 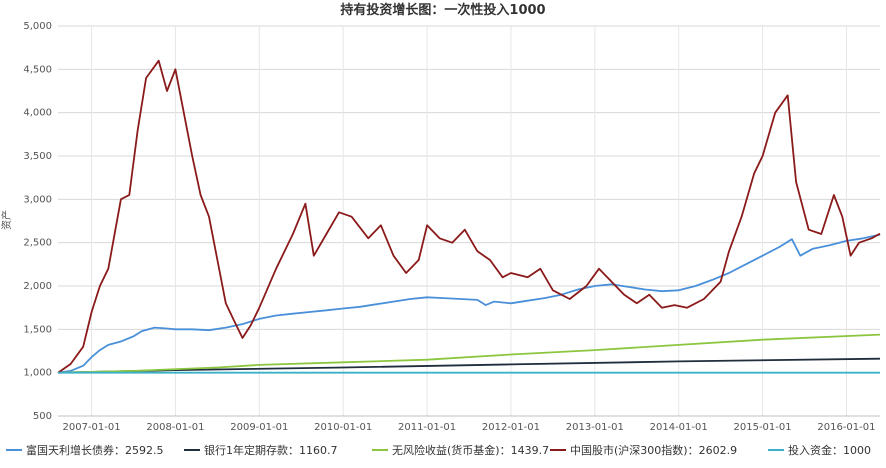 What do you see at coordinates (37, 26) in the screenshot?
I see `y-tick-label: 5,000` at bounding box center [37, 26].